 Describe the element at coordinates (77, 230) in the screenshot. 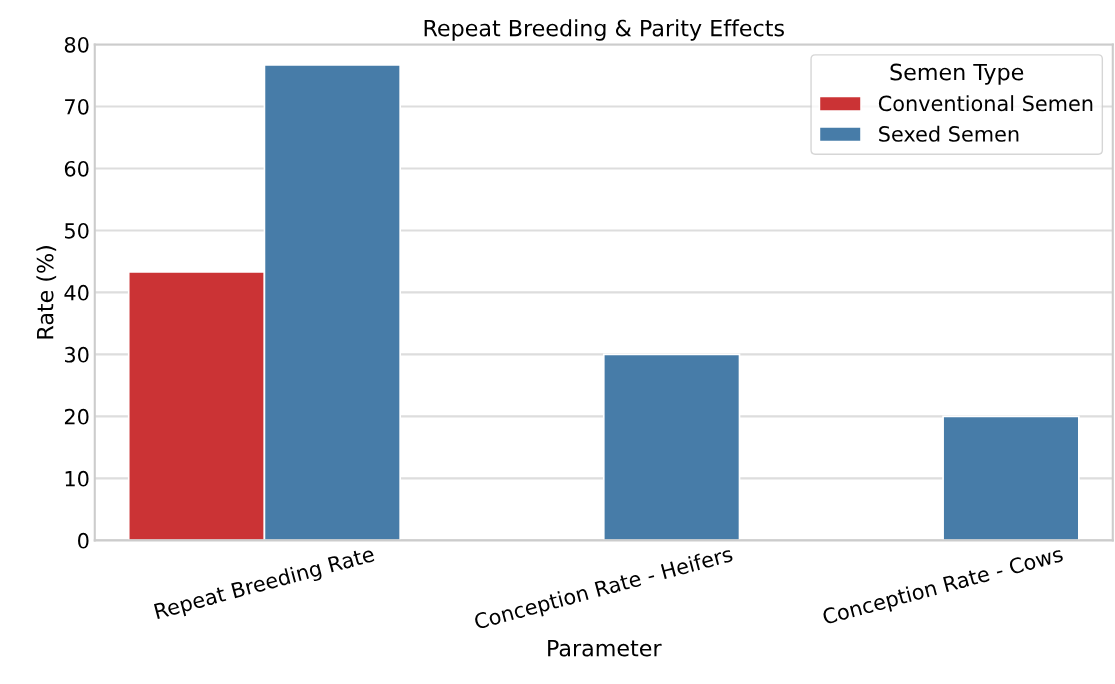

I see `y-tick-label: 50` at that location.